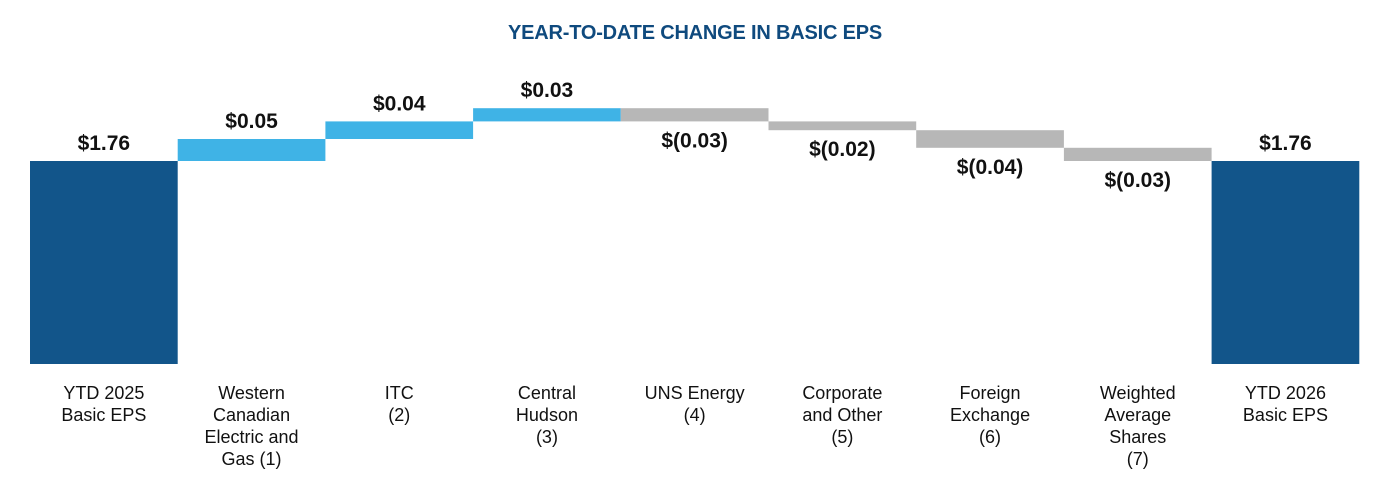  What do you see at coordinates (104, 143) in the screenshot?
I see `value-label-1: $1.76` at bounding box center [104, 143].